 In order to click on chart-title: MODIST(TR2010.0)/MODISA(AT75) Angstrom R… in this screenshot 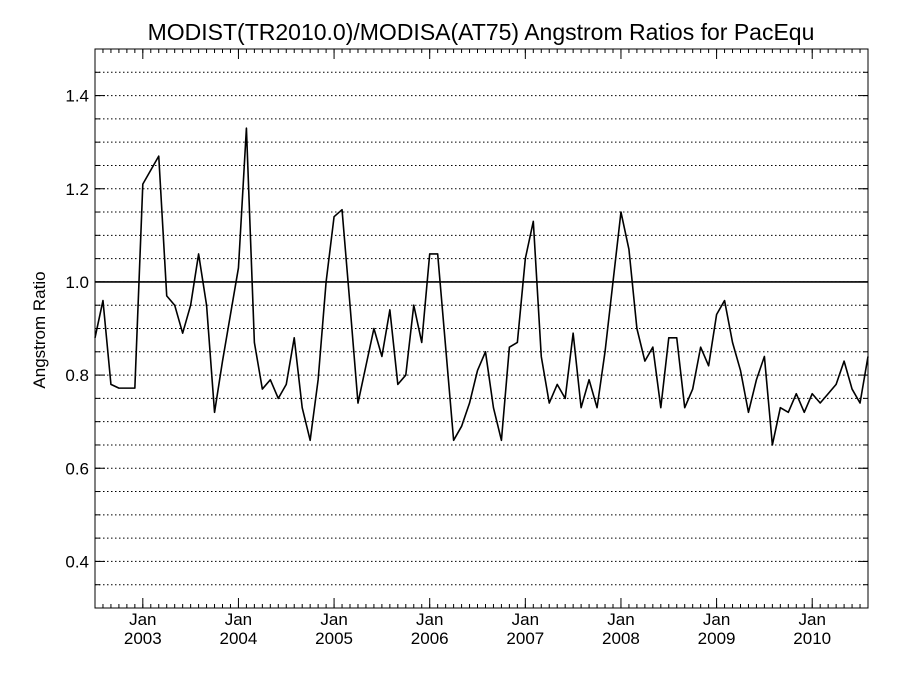, I will do `click(481, 32)`.